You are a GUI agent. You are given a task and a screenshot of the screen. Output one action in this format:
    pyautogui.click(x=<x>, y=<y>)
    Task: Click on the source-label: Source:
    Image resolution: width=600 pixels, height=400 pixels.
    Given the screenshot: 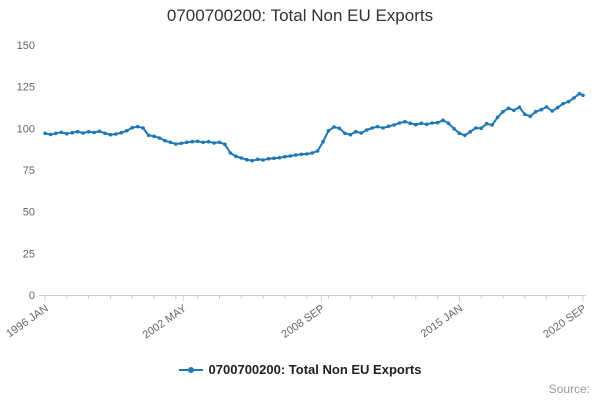 What is the action you would take?
    pyautogui.click(x=569, y=389)
    